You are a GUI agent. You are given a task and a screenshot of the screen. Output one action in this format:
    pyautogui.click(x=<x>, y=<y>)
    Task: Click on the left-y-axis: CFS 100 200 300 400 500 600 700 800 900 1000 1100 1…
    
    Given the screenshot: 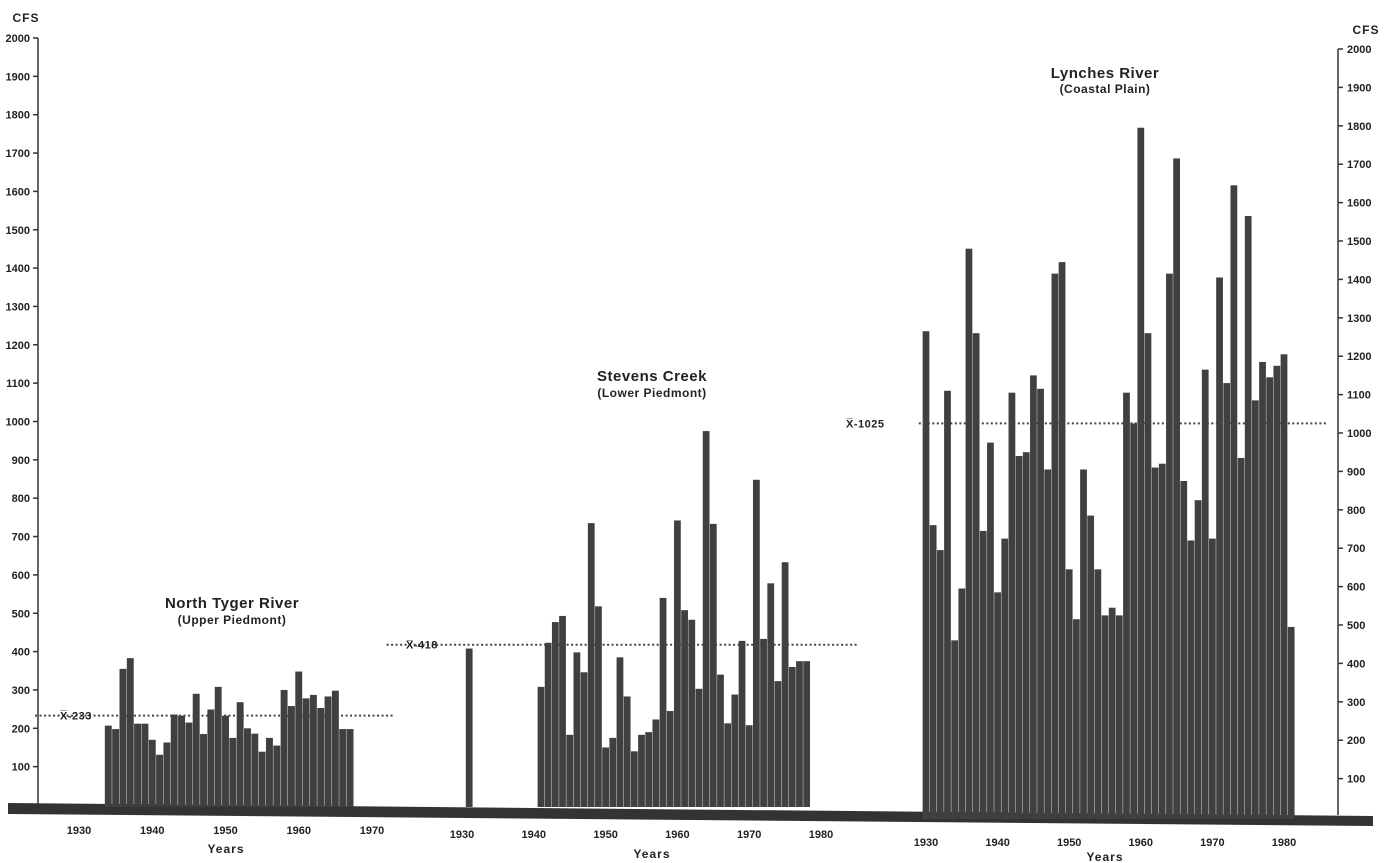 What is the action you would take?
    pyautogui.click(x=22, y=408)
    